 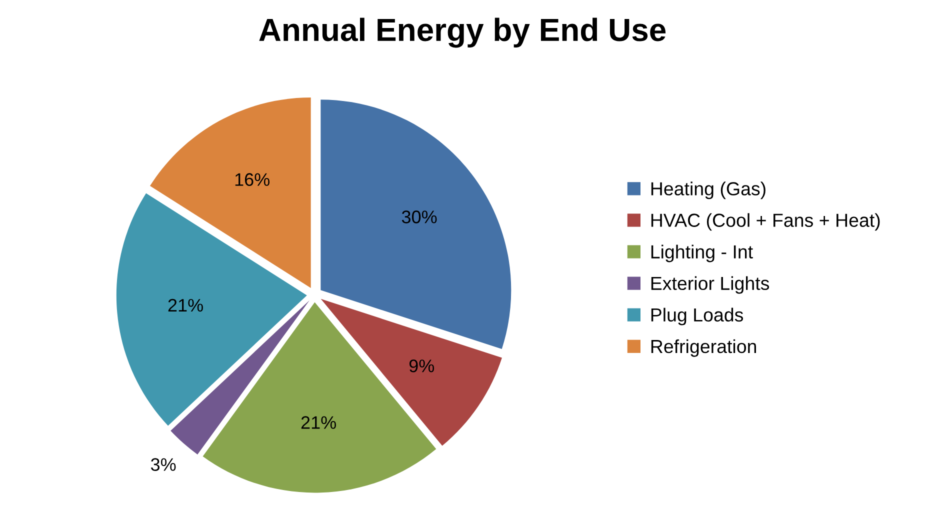 What do you see at coordinates (421, 366) in the screenshot?
I see `data-label: 9%` at bounding box center [421, 366].